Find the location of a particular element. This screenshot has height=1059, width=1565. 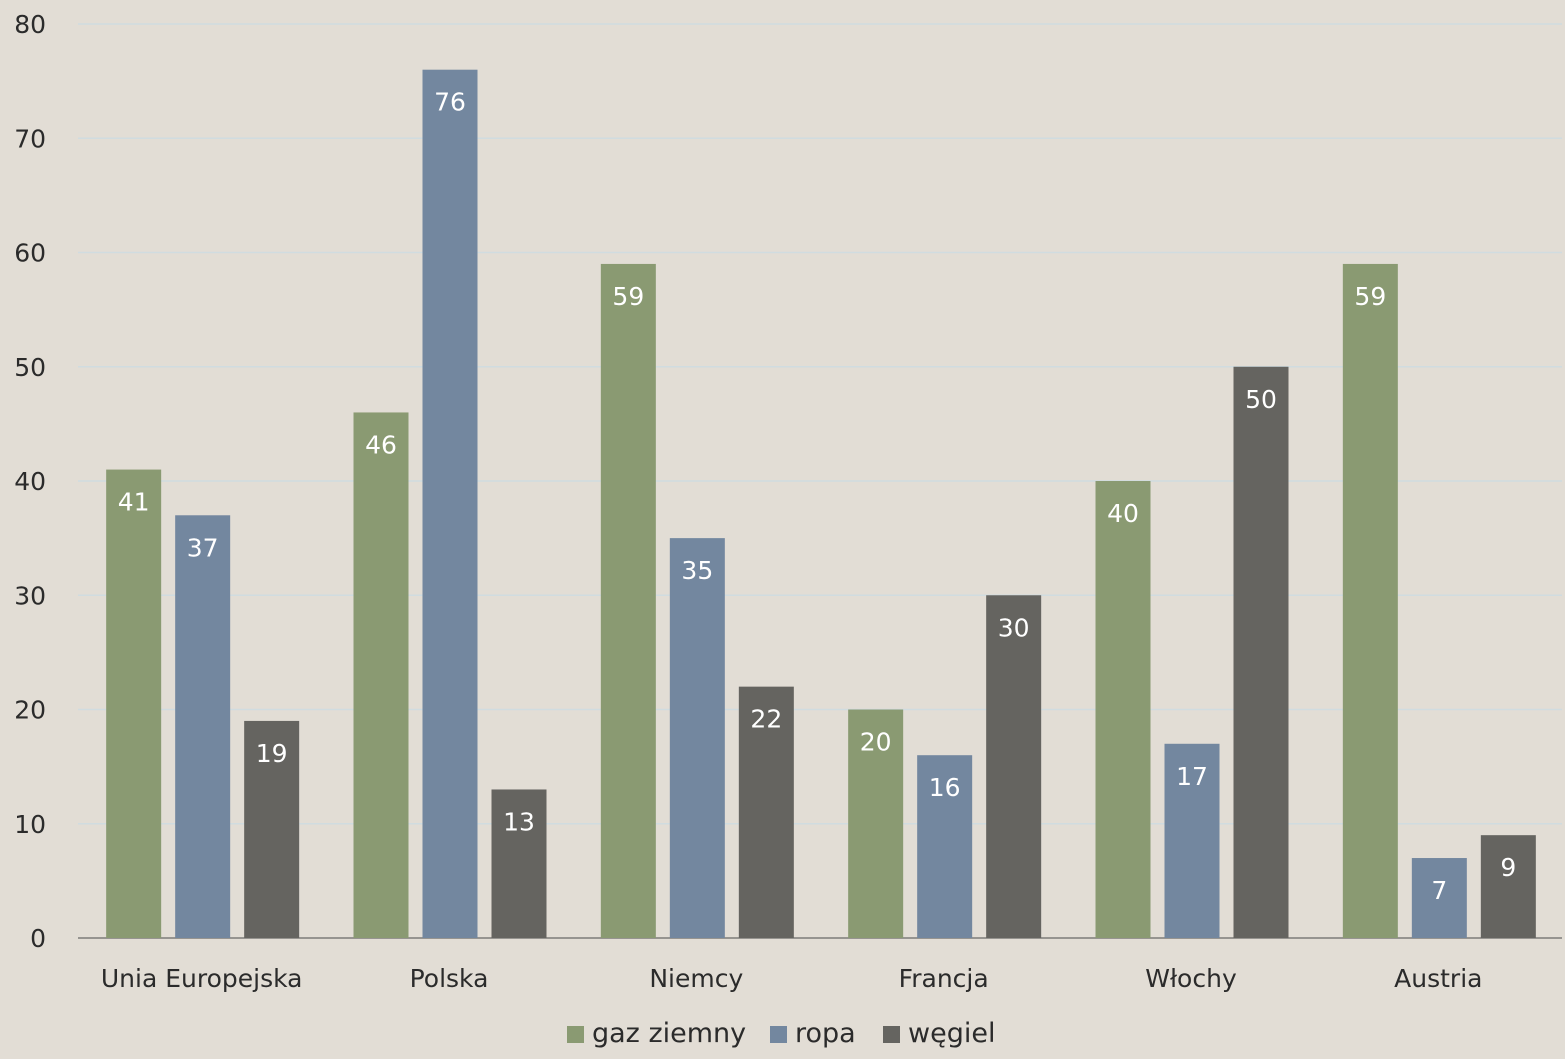

x-category-label: Unia Europejska is located at coordinates (202, 978).